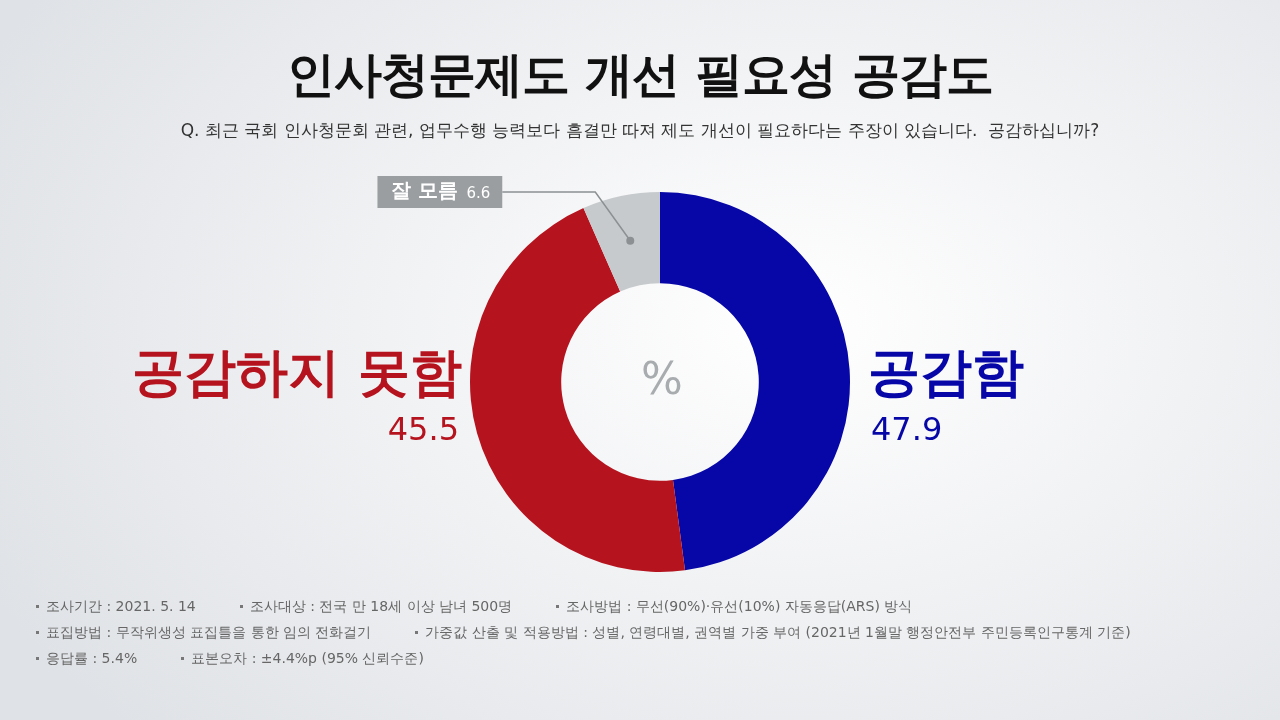  Describe the element at coordinates (734, 606) in the screenshot. I see `text: 조사방법 : 무선(90%)·유선(10%) 자동응답(ARS) 방식` at that location.